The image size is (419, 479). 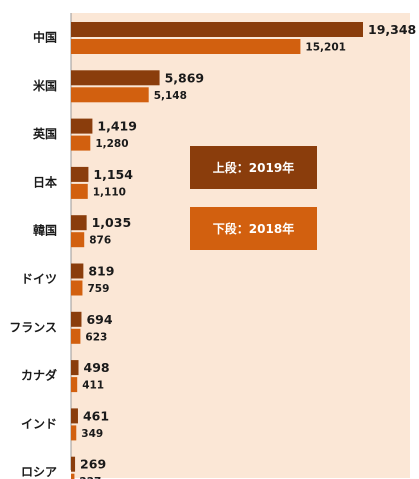 What do you see at coordinates (93, 464) in the screenshot?
I see `data-label-2019: 269` at bounding box center [93, 464].